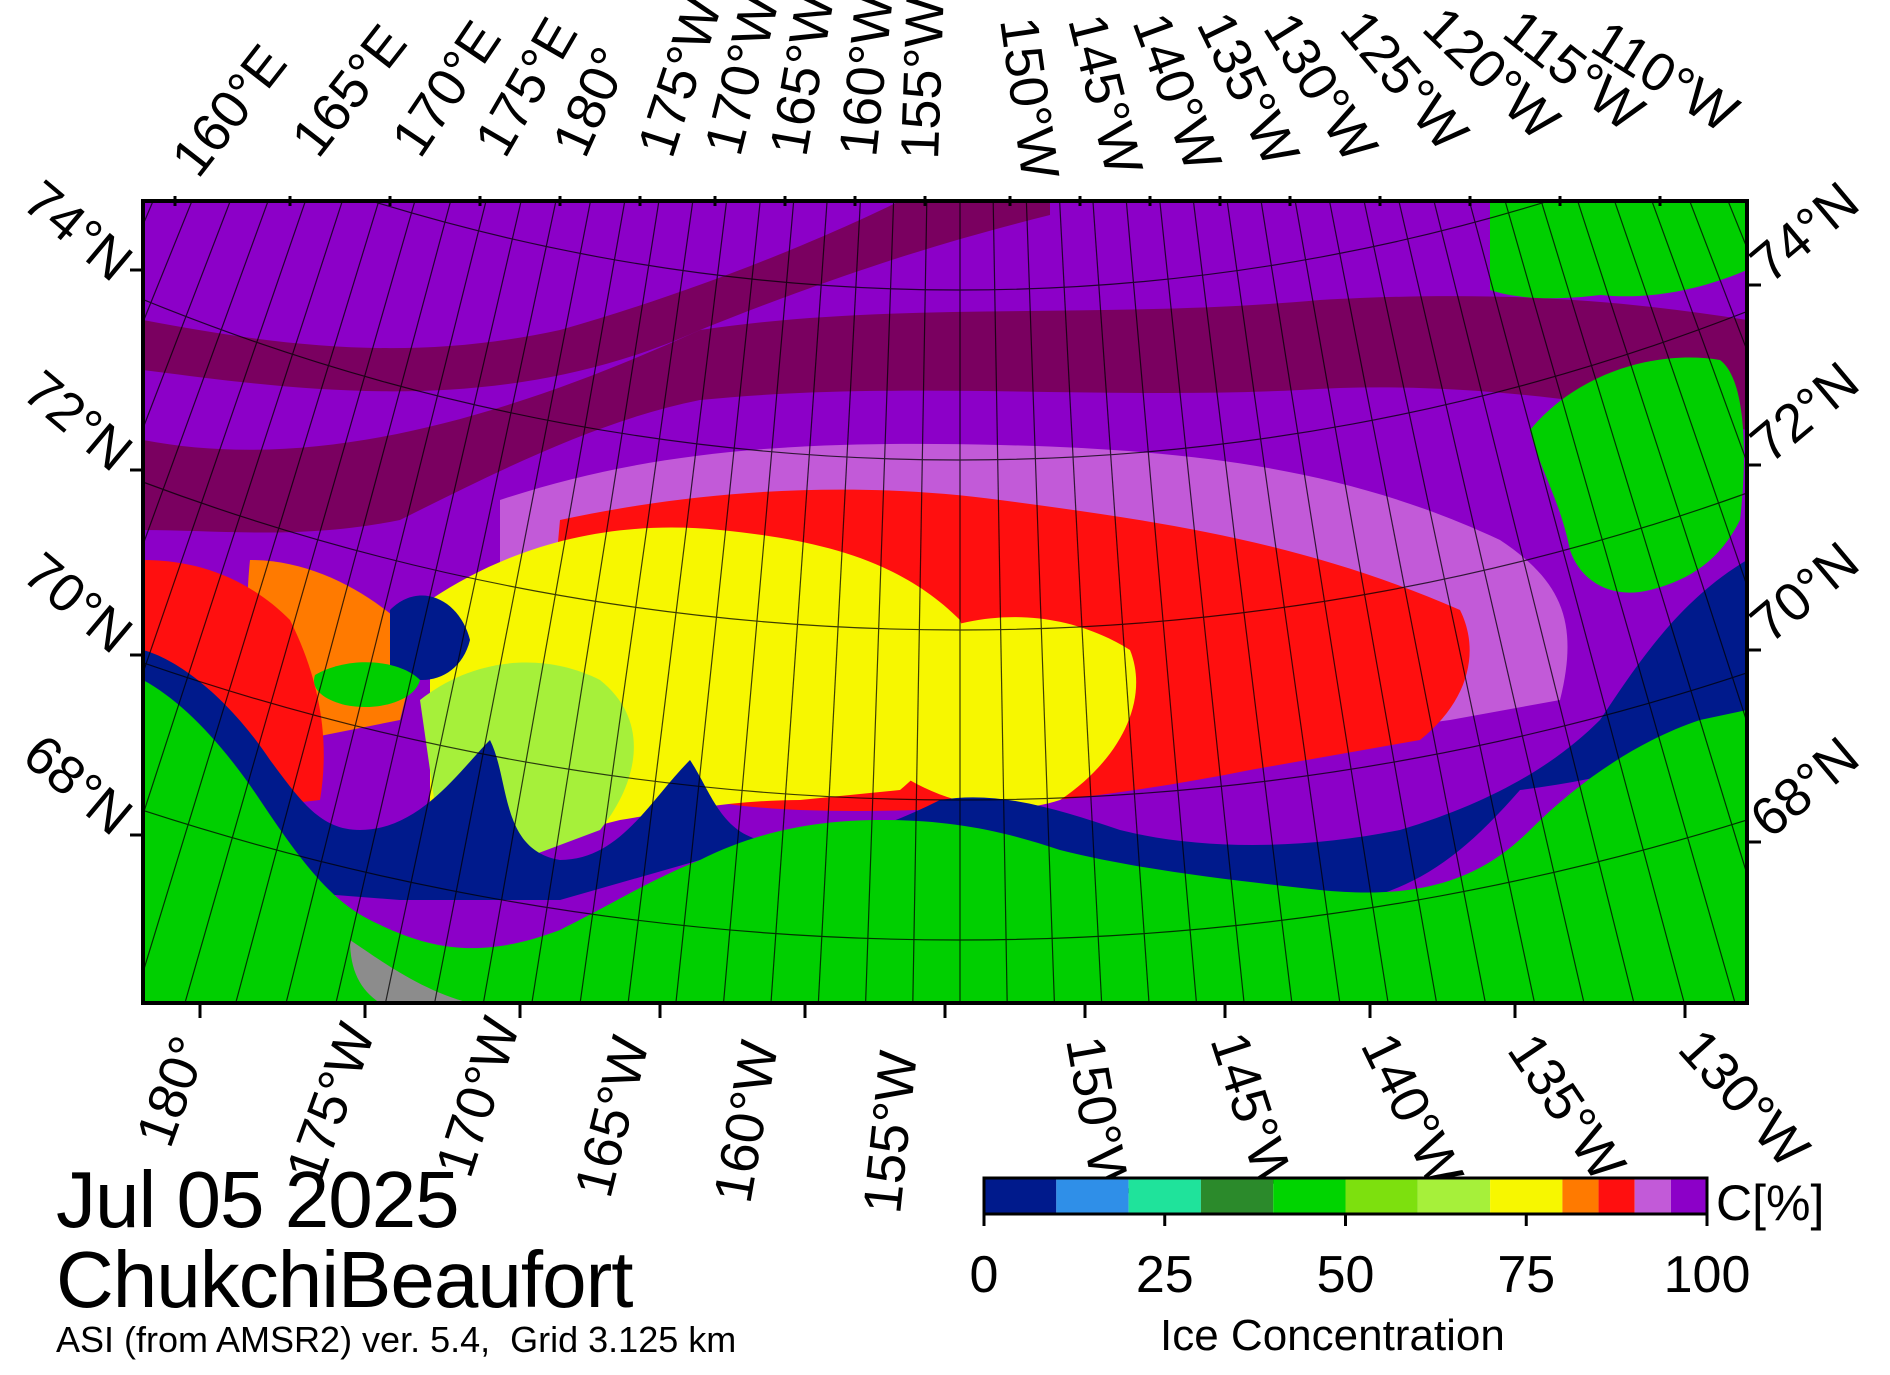 Image resolution: width=1890 pixels, height=1375 pixels. What do you see at coordinates (612, 1117) in the screenshot?
I see `bottom-longitude-label: 165°W` at bounding box center [612, 1117].